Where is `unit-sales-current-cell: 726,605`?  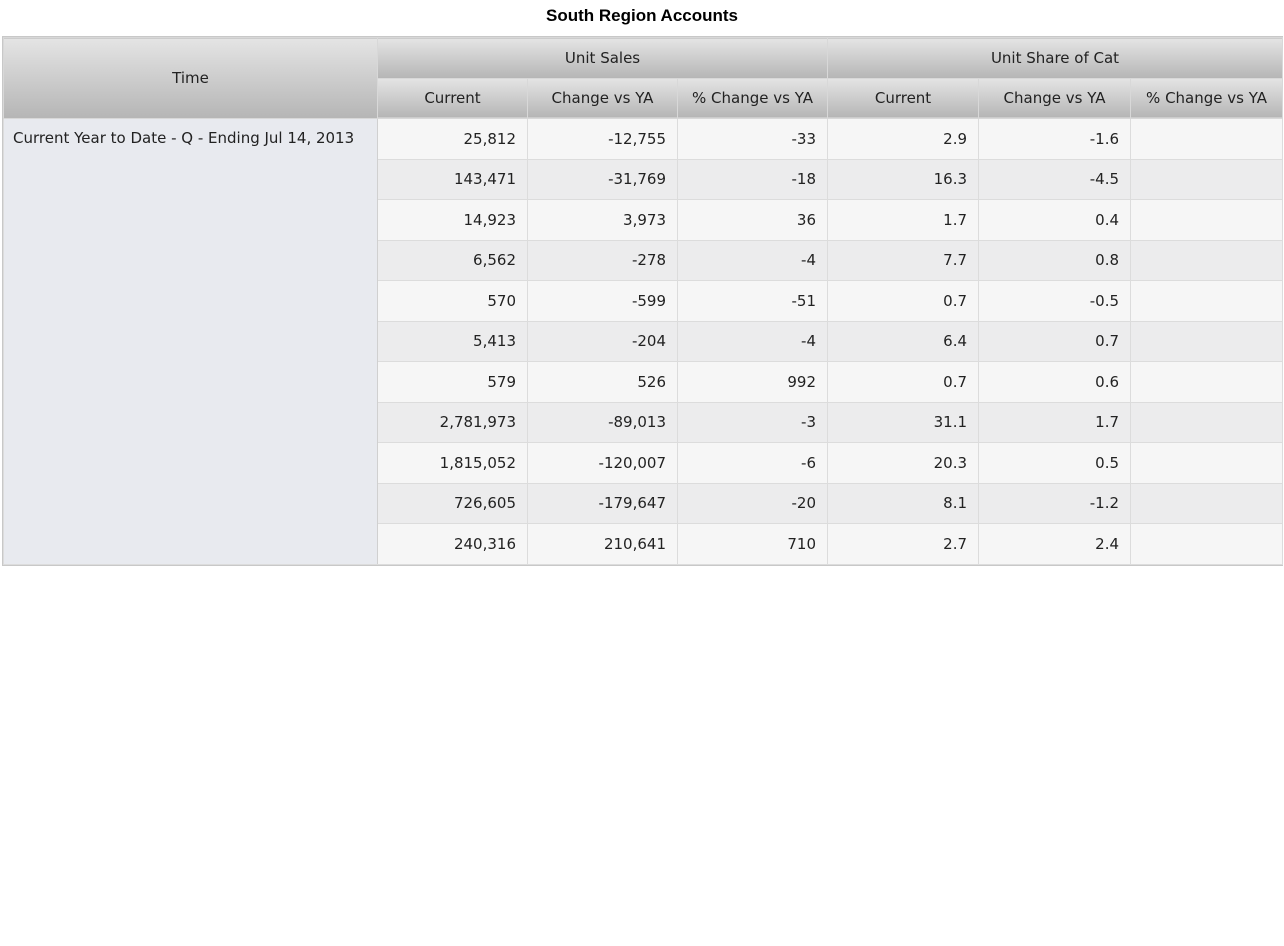
unit-sales-current-cell: 726,605 is located at coordinates (452, 503).